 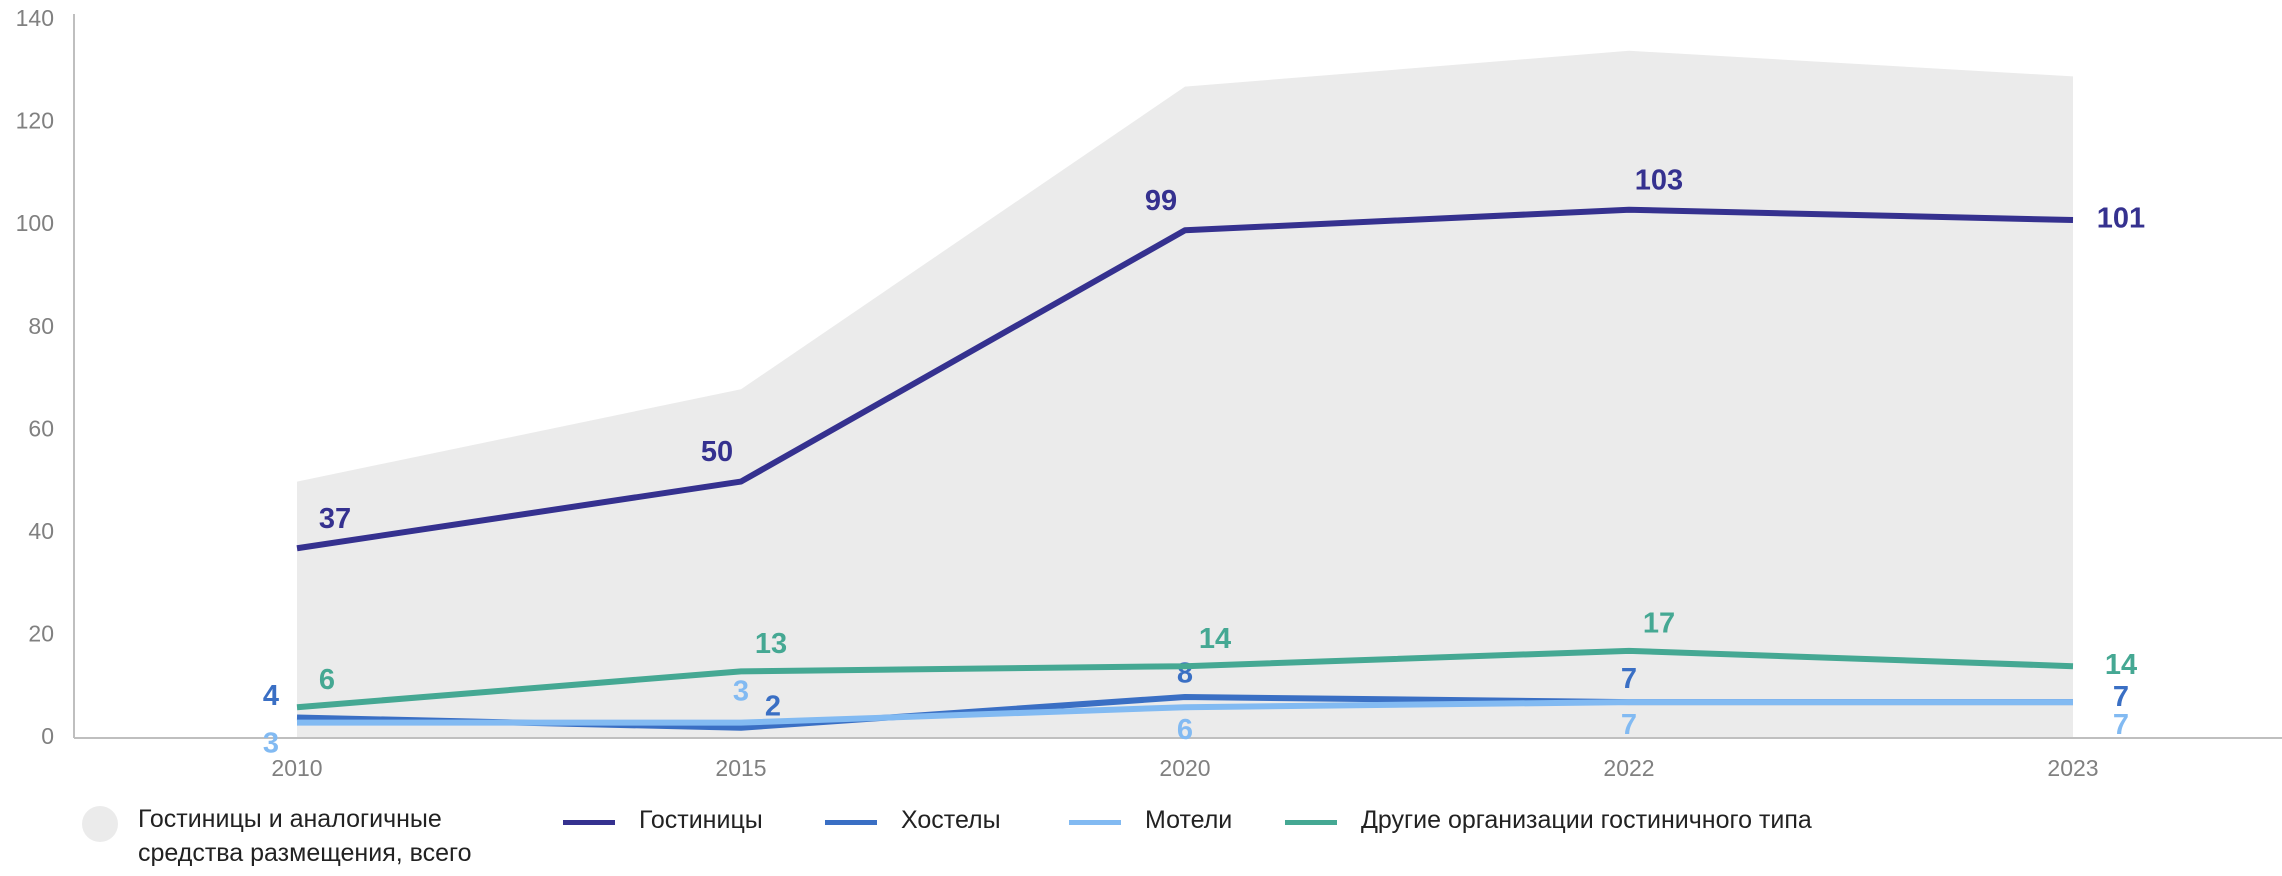 What do you see at coordinates (1586, 820) in the screenshot?
I see `legend-label: Другие организации гостиничного типа` at bounding box center [1586, 820].